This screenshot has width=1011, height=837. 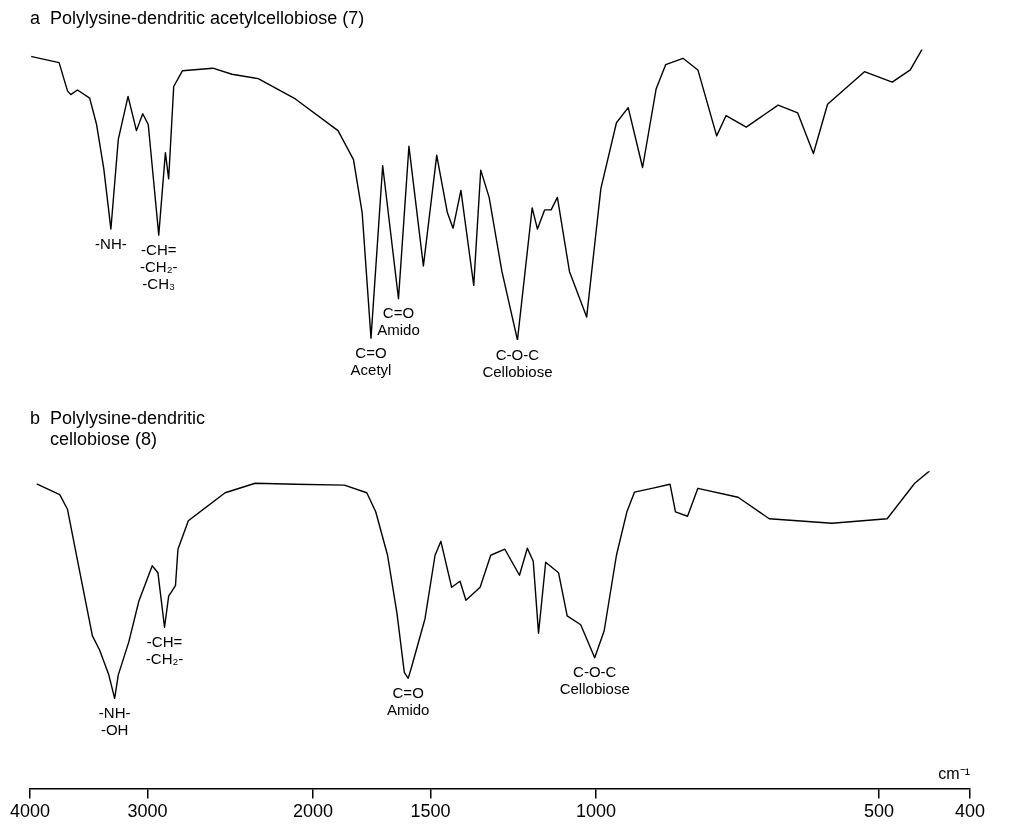 I want to click on annotation: C=O Acetyl, so click(x=371, y=360).